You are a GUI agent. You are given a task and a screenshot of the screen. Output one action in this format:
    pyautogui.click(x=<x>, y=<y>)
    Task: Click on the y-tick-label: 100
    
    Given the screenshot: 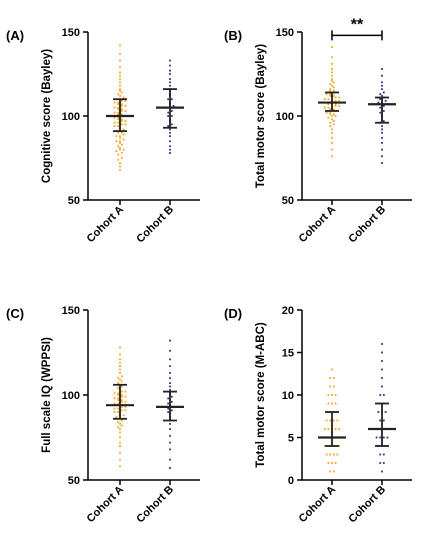 What is the action you would take?
    pyautogui.click(x=285, y=117)
    